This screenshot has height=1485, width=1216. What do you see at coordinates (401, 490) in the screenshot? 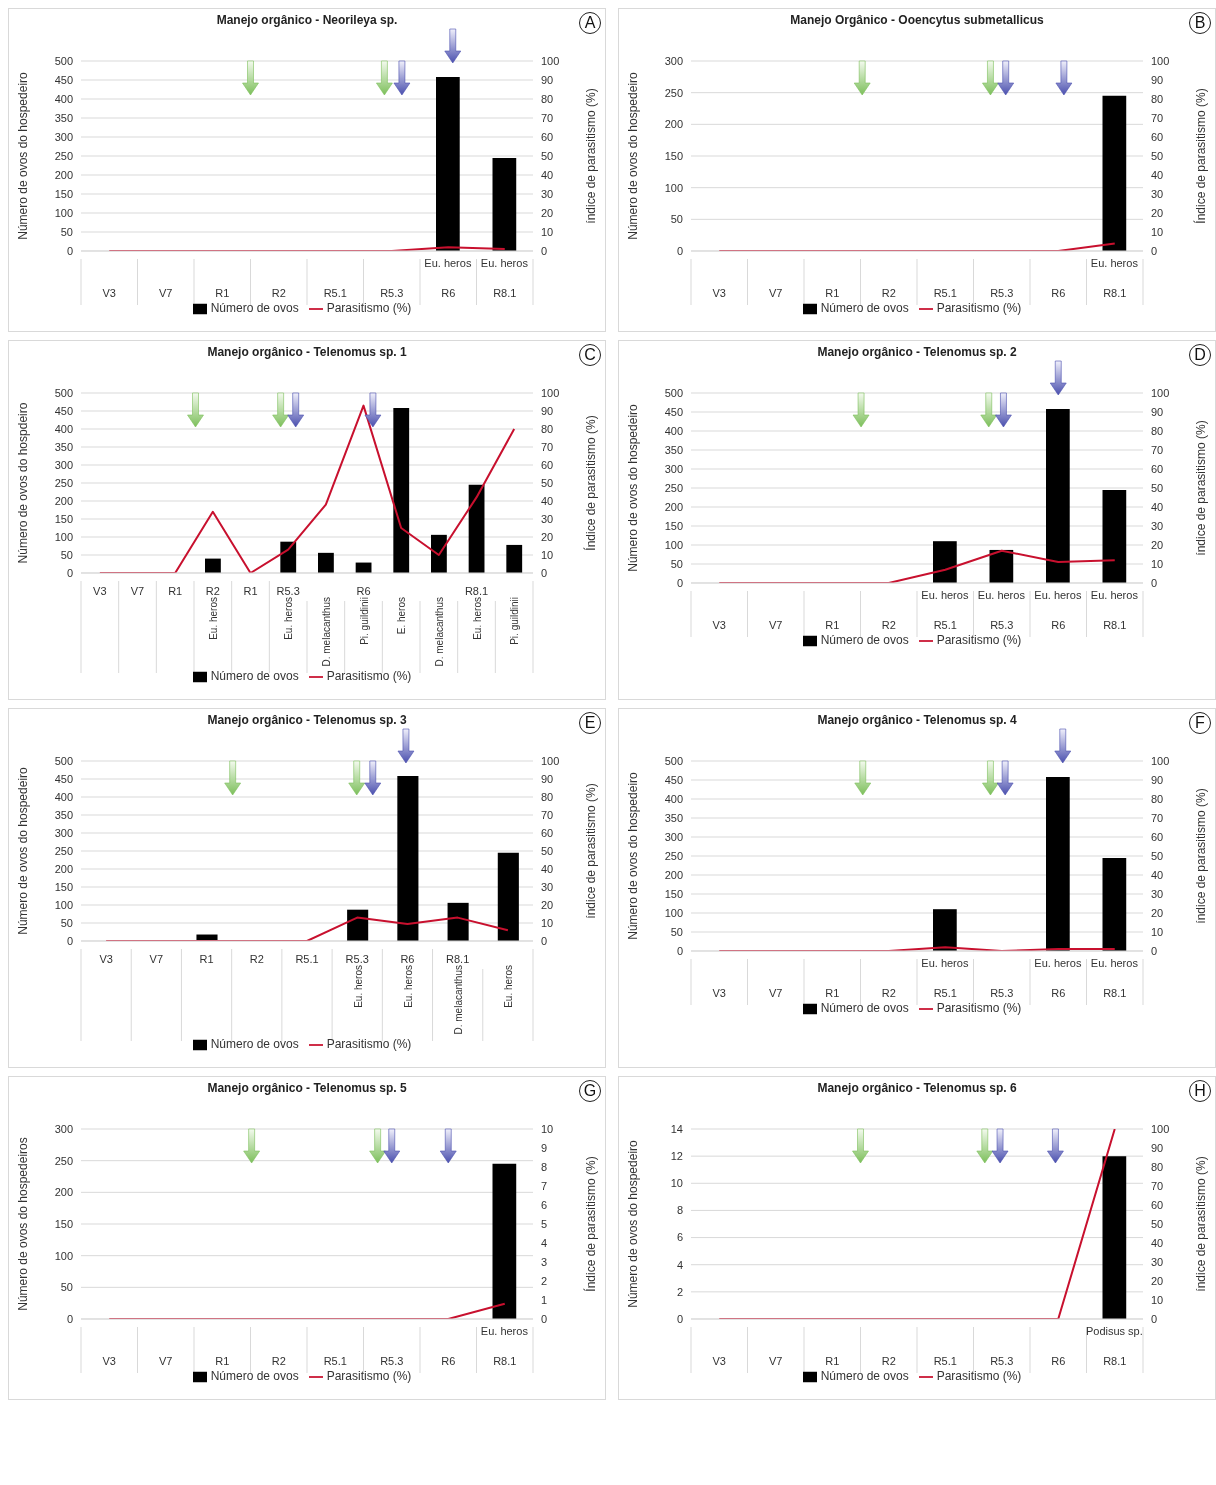
I see `bar` at bounding box center [401, 490].